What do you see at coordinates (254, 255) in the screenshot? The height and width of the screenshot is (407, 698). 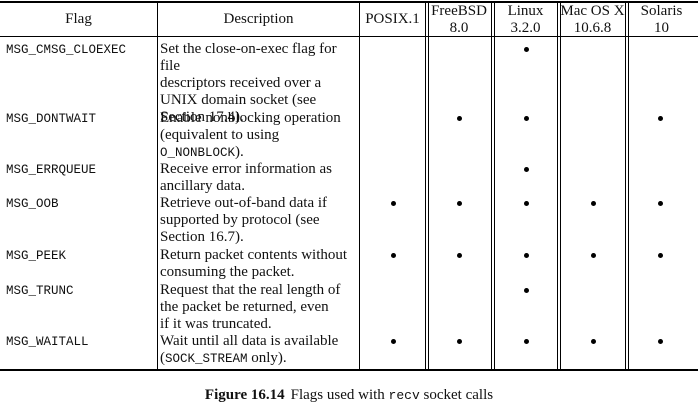 I see `description-text: Return packet contents without` at bounding box center [254, 255].